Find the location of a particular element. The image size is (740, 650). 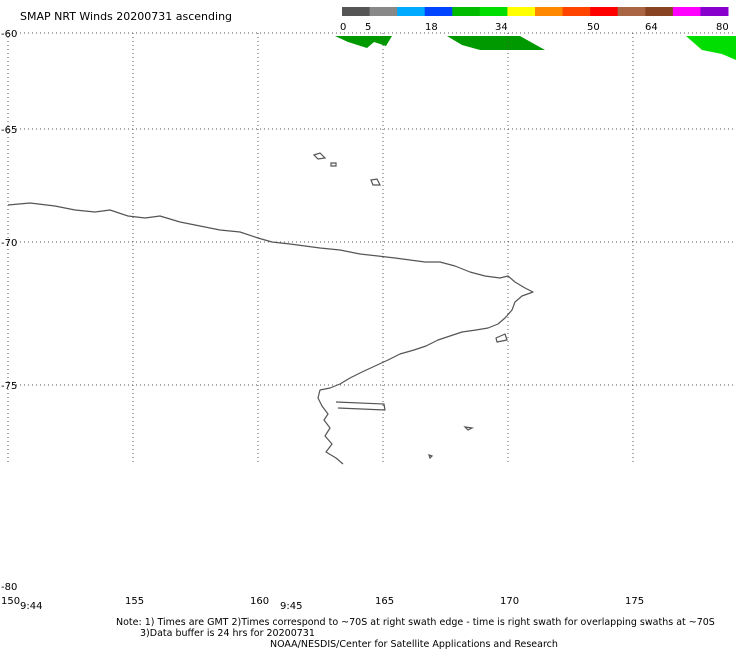

map-title: SMAP NRT Winds 20200731 ascending is located at coordinates (126, 16).